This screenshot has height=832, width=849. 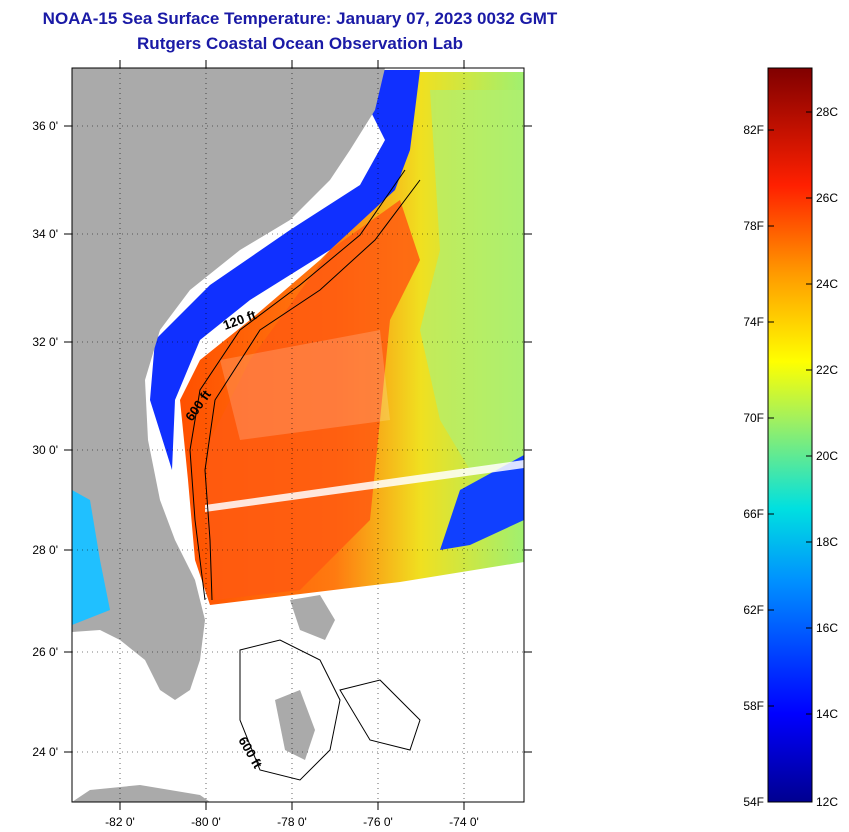 I want to click on cloud-speckle, so click(x=305, y=385).